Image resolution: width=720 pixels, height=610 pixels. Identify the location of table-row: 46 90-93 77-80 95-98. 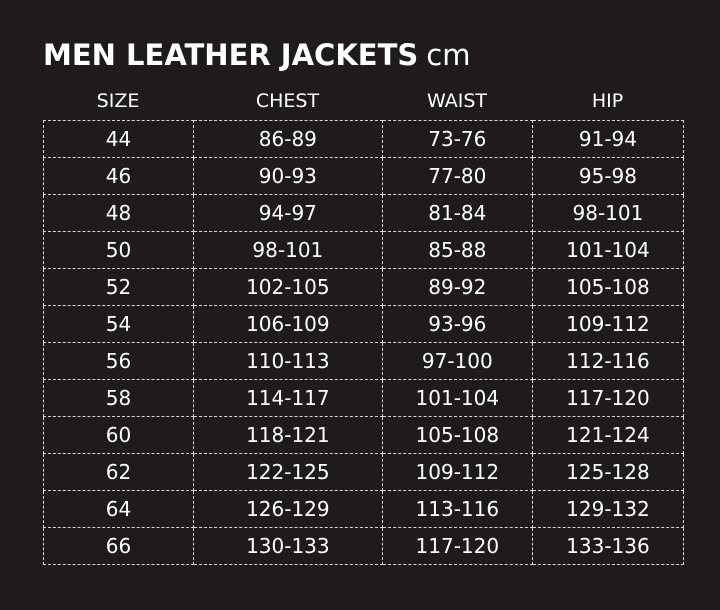
(364, 176).